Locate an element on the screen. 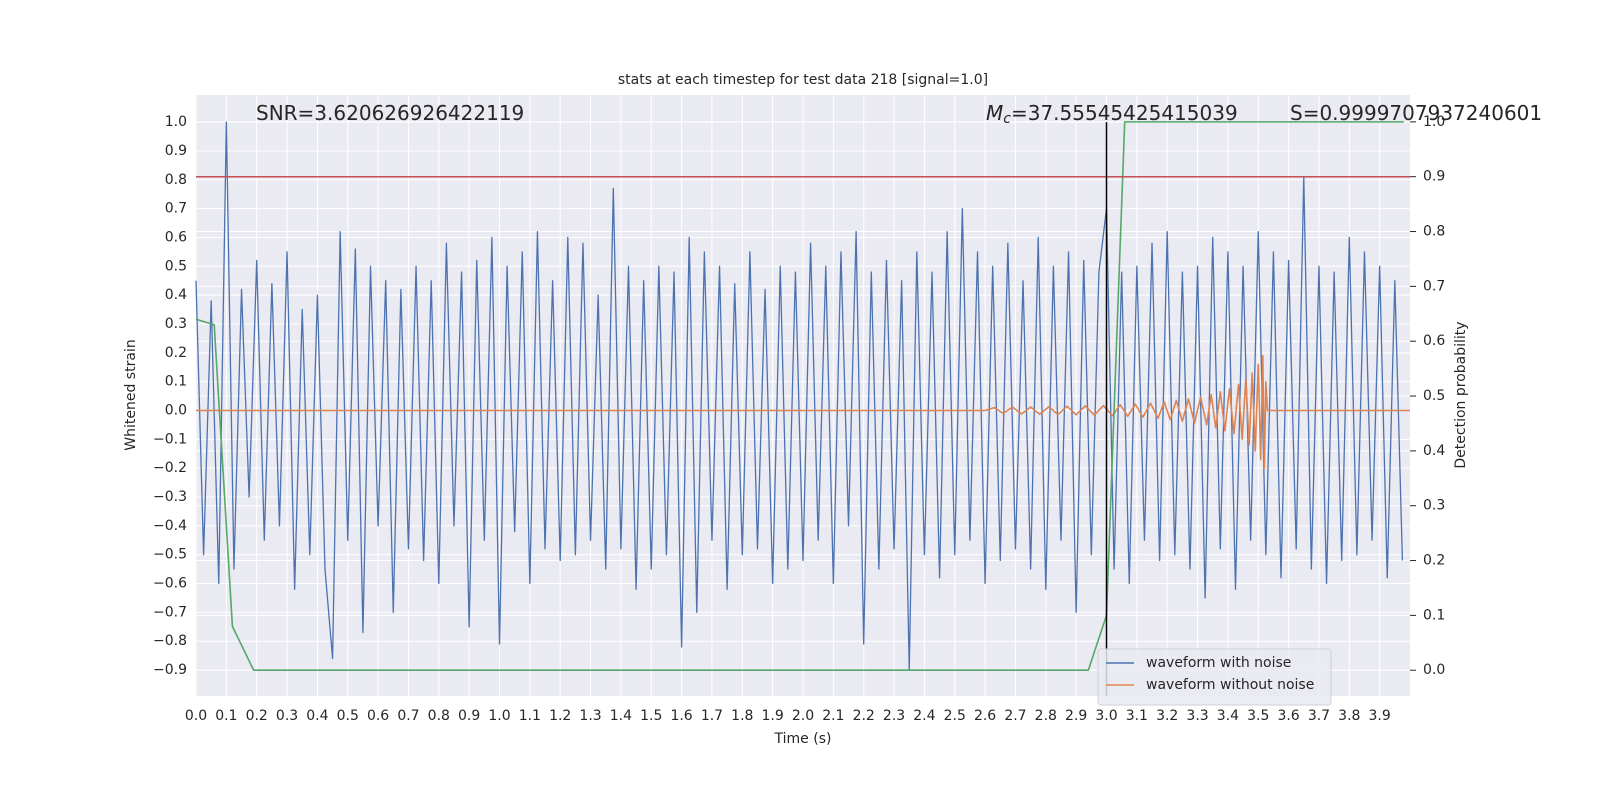 This screenshot has width=1600, height=800. legend-box is located at coordinates (1214, 677).